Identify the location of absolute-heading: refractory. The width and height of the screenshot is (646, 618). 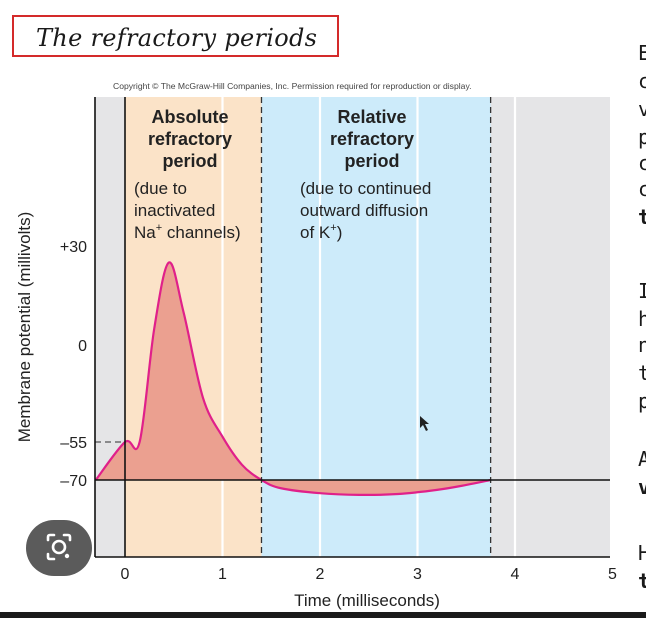
(190, 139).